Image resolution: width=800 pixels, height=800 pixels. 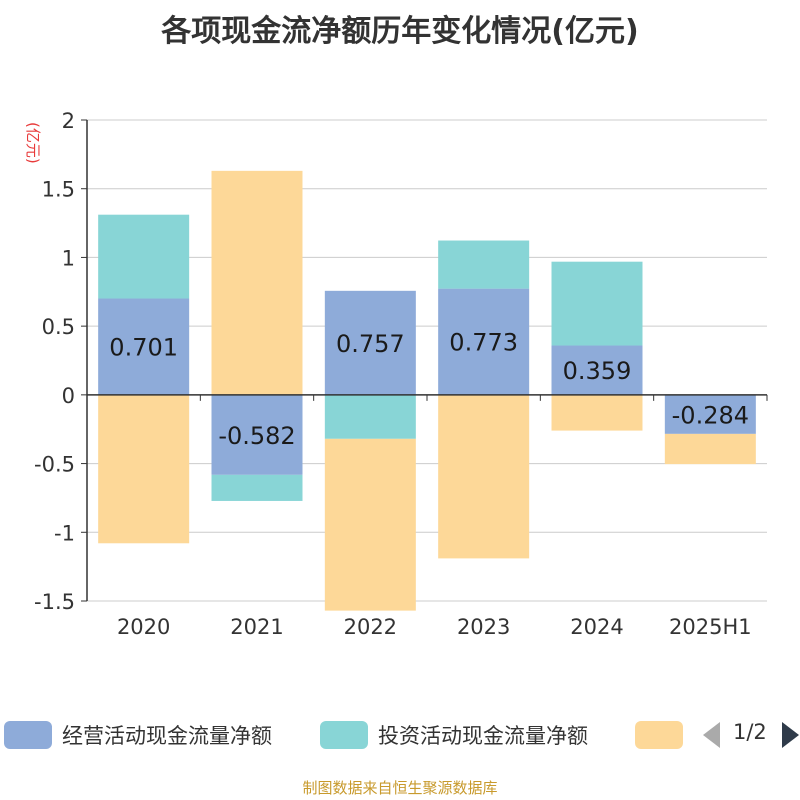 I want to click on pager-prev-icon, so click(x=711, y=735).